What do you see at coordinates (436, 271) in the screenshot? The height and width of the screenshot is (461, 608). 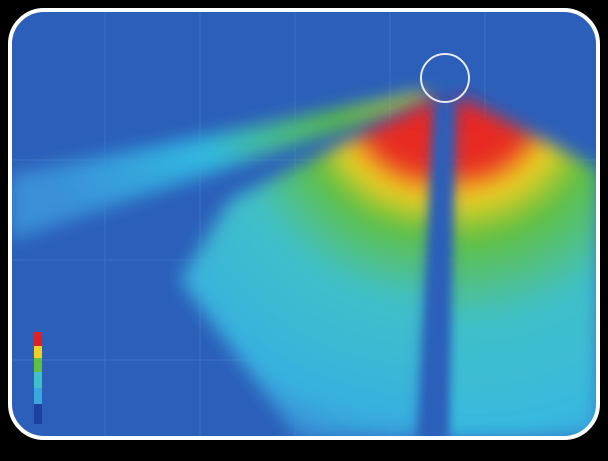 I see `beam-gap` at bounding box center [436, 271].